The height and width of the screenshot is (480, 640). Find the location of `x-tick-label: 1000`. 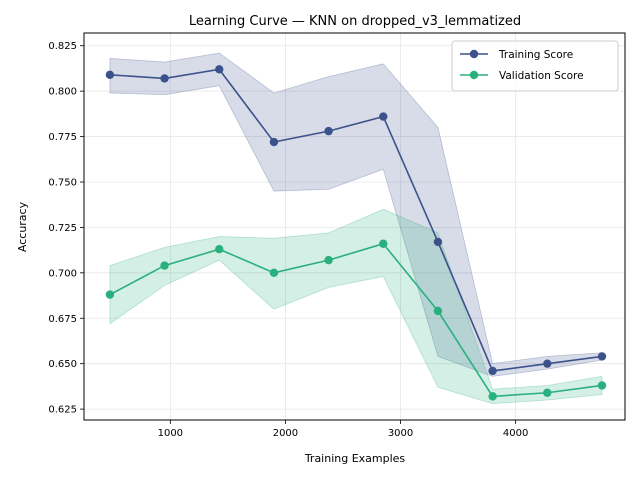

x-tick-label: 1000 is located at coordinates (170, 433).